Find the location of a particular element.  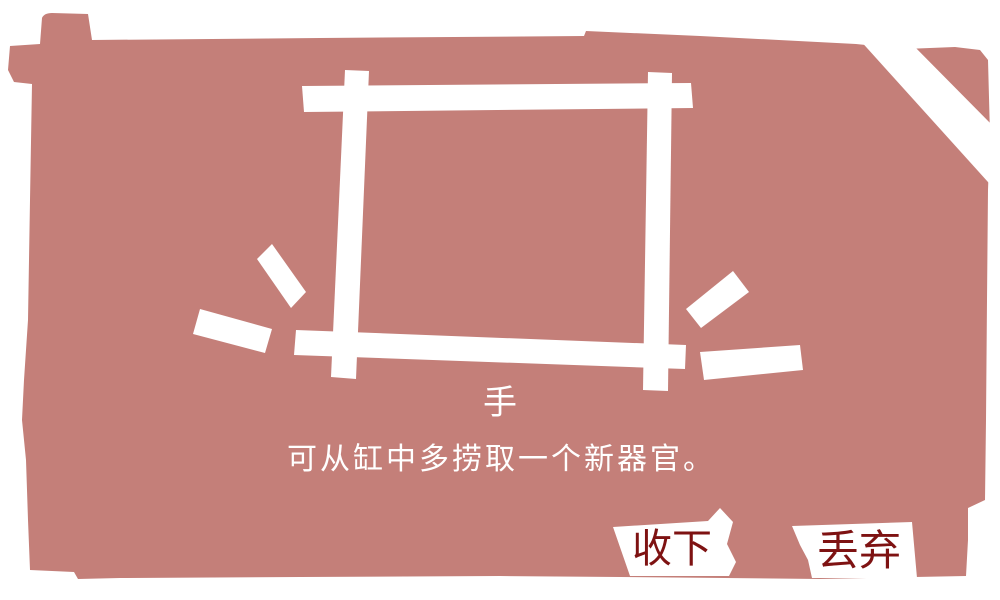

discard-button: 丢弃 is located at coordinates (854, 550).